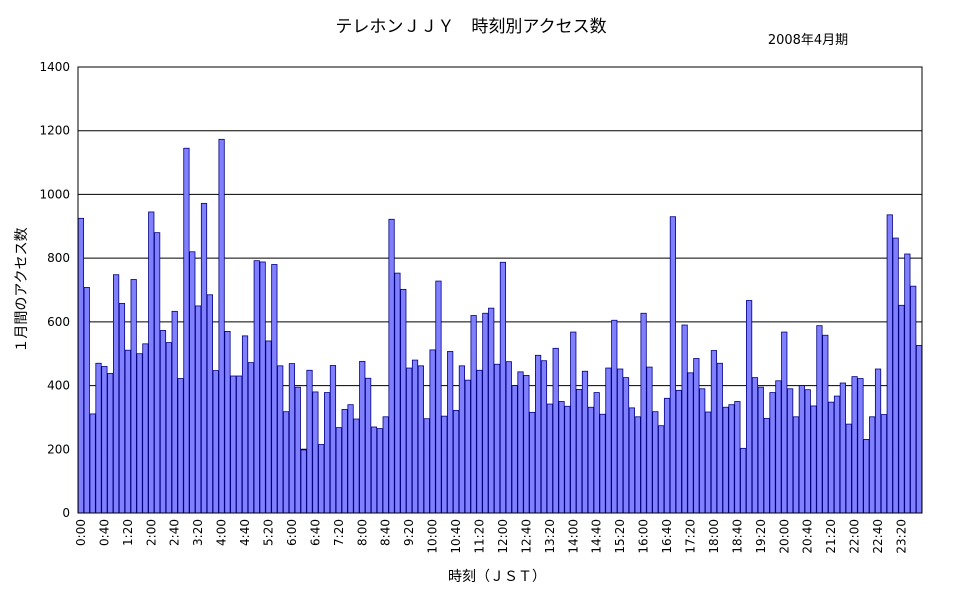 This screenshot has width=961, height=594. What do you see at coordinates (22, 289) in the screenshot?
I see `y-axis-label: １月間のアクセス数` at bounding box center [22, 289].